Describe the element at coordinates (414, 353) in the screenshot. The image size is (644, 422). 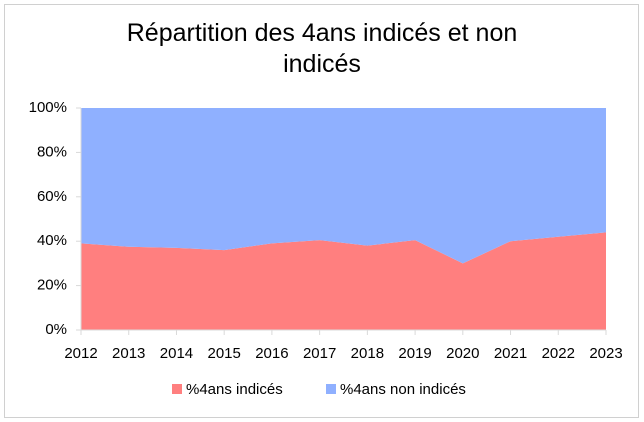
I see `x-tick-label: 2019` at that location.